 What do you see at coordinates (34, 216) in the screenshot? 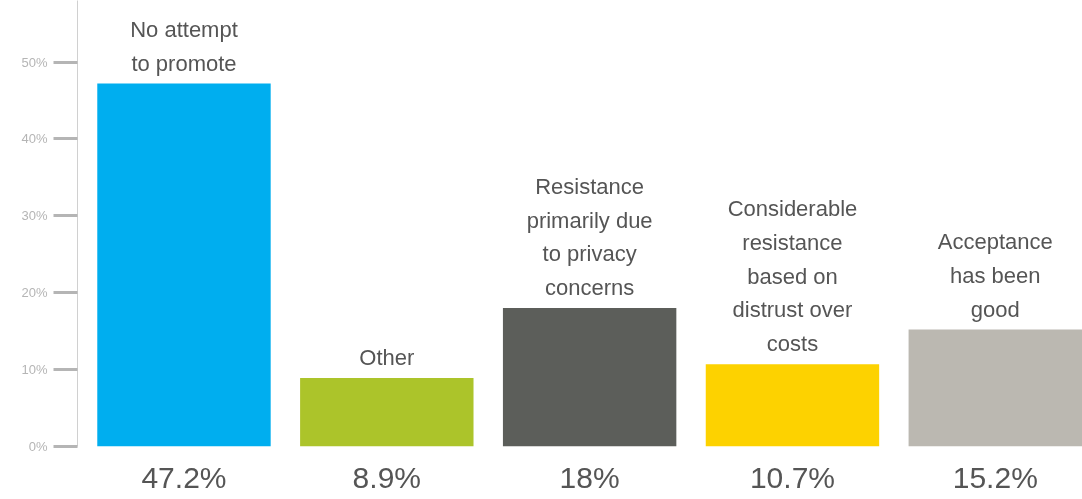
I see `y-tick-label: 30%` at bounding box center [34, 216].